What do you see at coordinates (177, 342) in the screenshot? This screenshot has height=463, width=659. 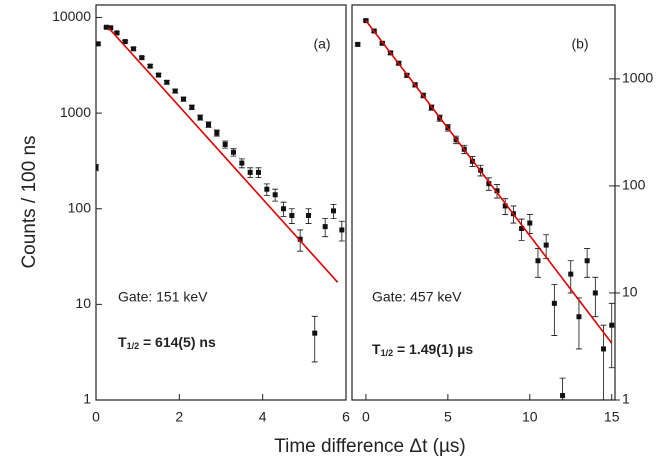 I see `half-life-value: = 614(5) ns` at bounding box center [177, 342].